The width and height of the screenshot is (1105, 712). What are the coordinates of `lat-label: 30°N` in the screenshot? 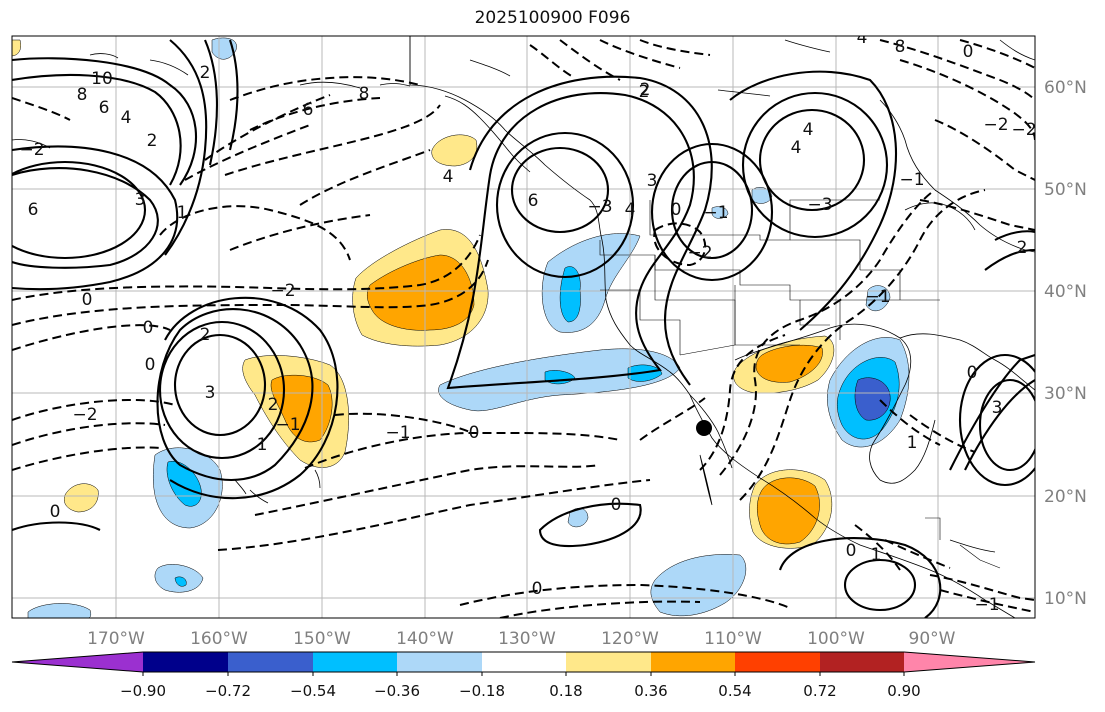 It's located at (1065, 394).